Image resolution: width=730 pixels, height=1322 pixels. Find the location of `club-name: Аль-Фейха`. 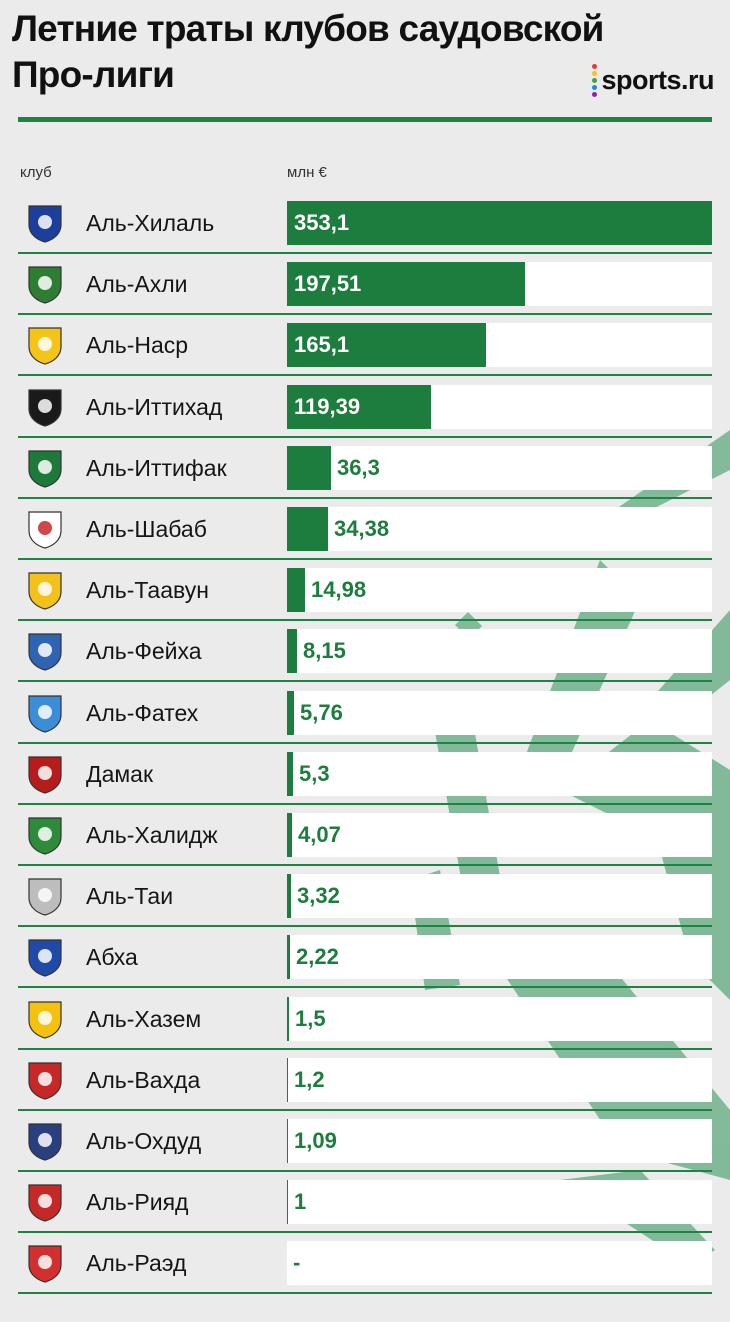

club-name: Аль-Фейха is located at coordinates (144, 651).